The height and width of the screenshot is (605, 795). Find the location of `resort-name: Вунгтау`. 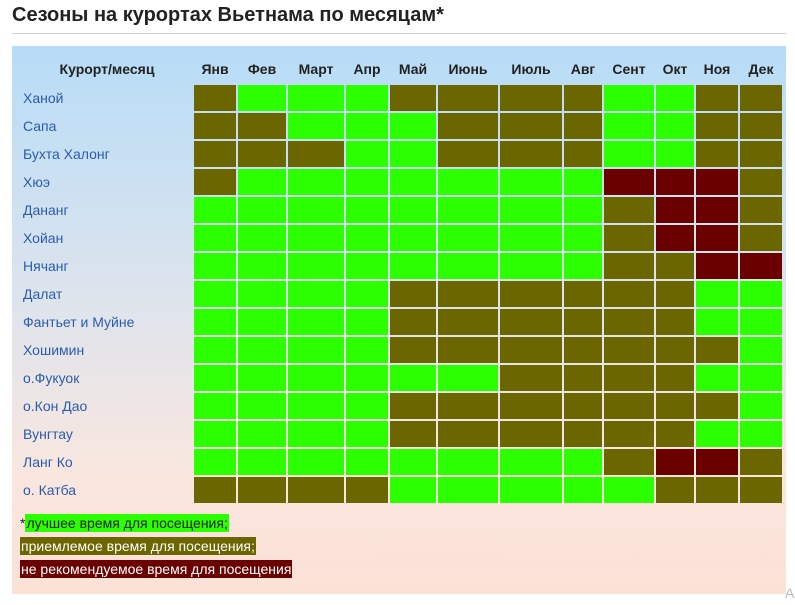

resort-name: Вунгтау is located at coordinates (48, 434).